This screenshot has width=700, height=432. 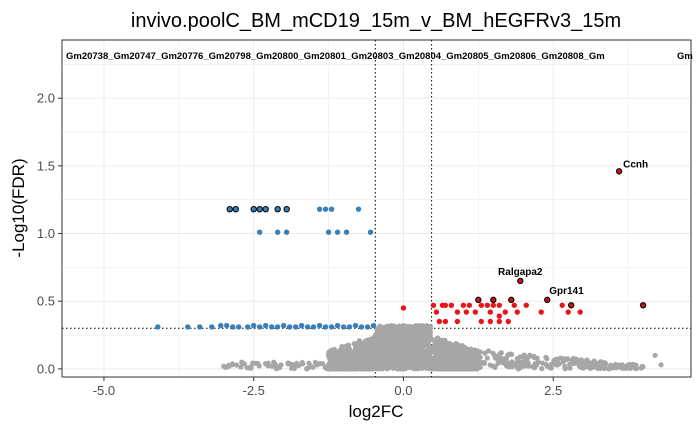 I want to click on y-tick-label: 0.0, so click(x=46, y=368).